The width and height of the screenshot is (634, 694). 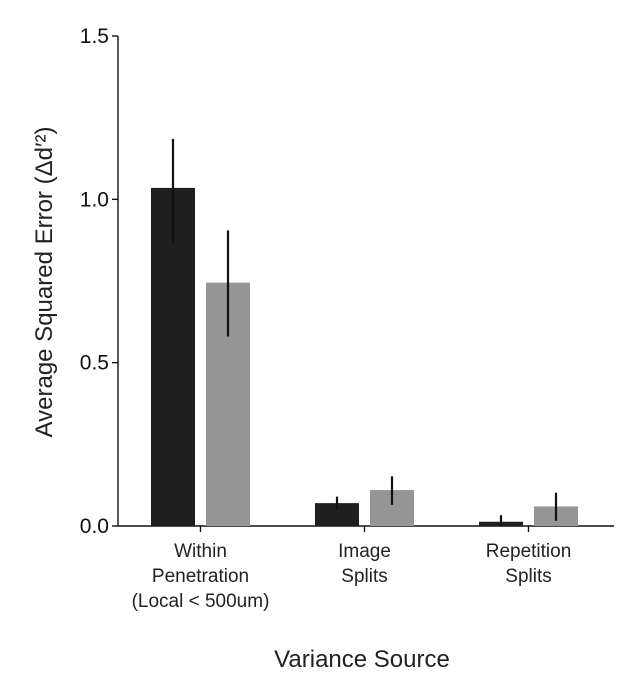 What do you see at coordinates (44, 282) in the screenshot?
I see `y-axis-title: Average Squared Error (Δd′²)` at bounding box center [44, 282].